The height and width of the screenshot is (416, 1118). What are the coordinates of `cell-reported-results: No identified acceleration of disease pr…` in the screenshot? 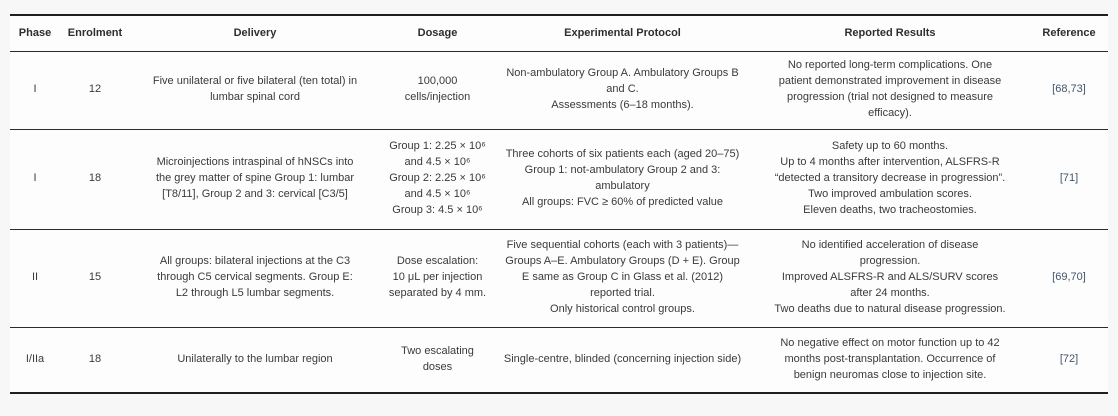 It's located at (890, 277).